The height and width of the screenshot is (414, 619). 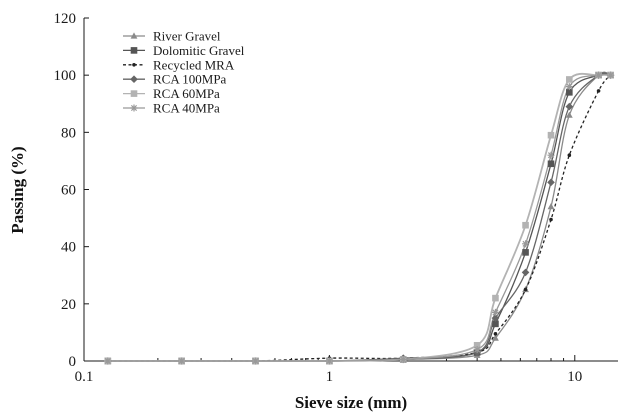 I want to click on x-tick-label: 1, so click(x=330, y=377).